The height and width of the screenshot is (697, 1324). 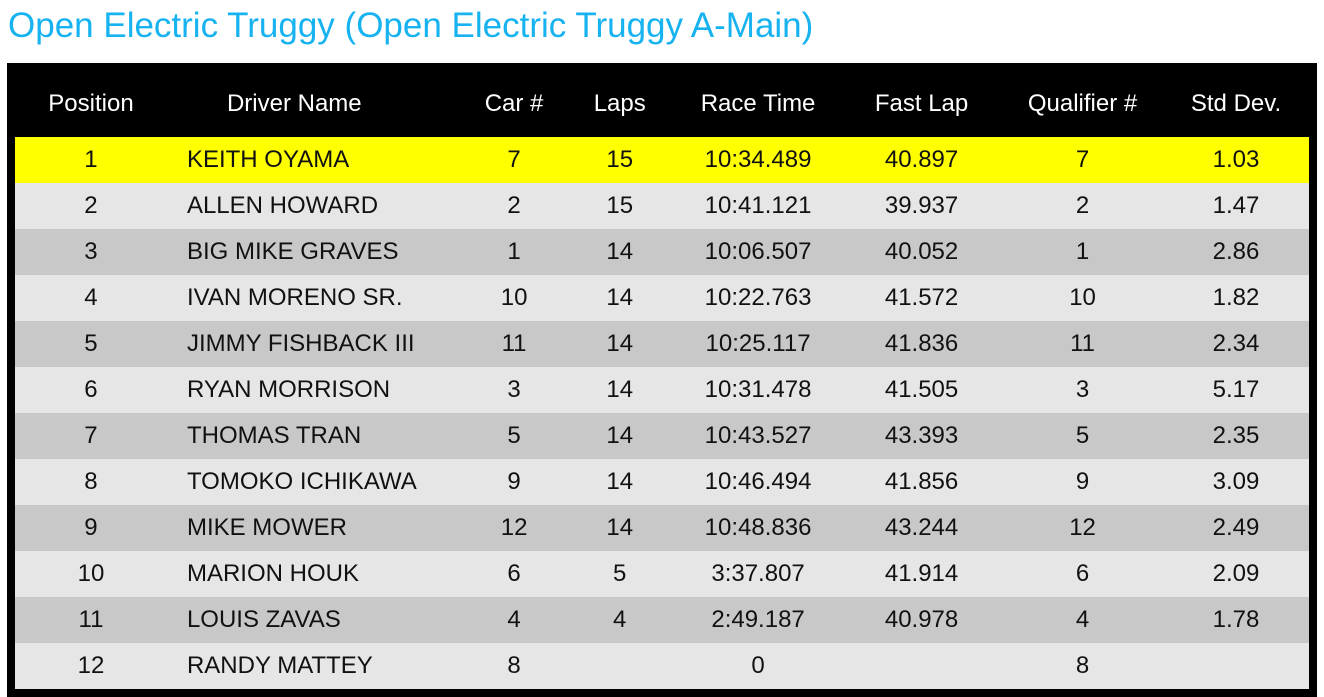 What do you see at coordinates (282, 205) in the screenshot?
I see `cell: ALLEN HOWARD` at bounding box center [282, 205].